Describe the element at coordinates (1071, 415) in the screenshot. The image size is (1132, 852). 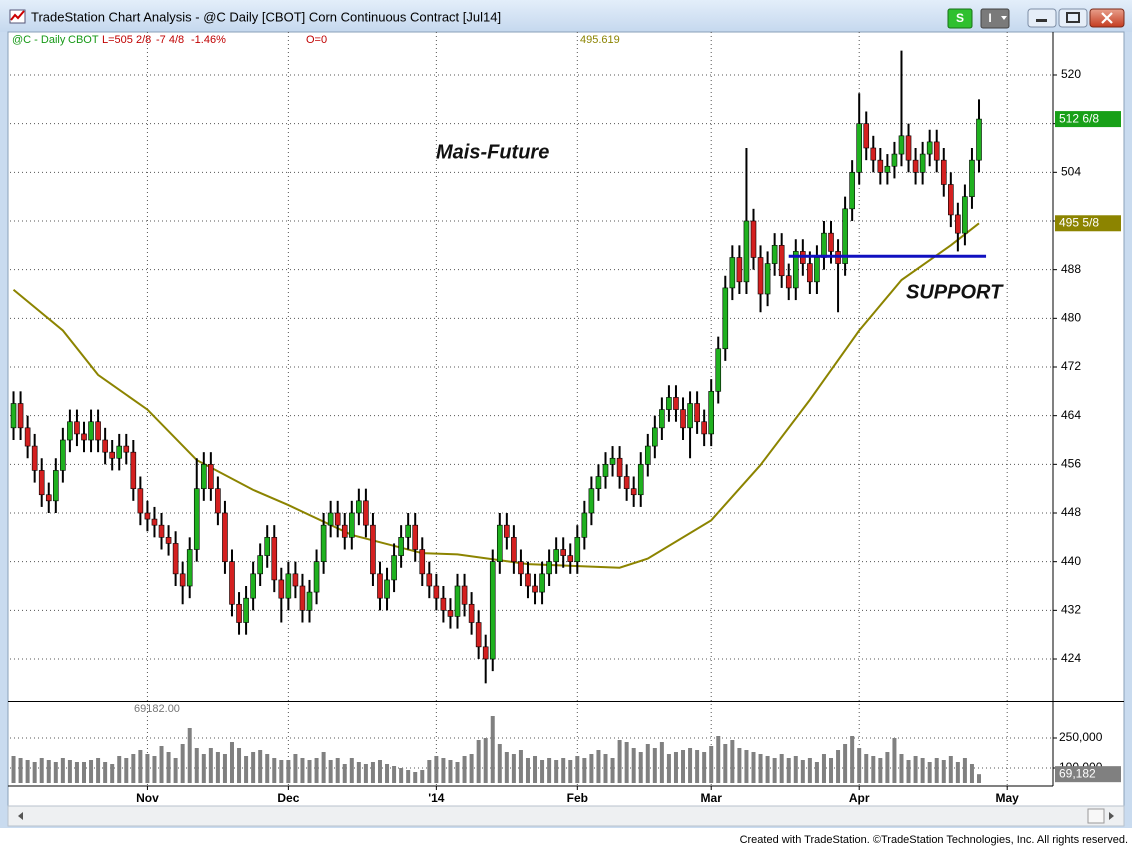
I see `y-tick-label: 464` at that location.